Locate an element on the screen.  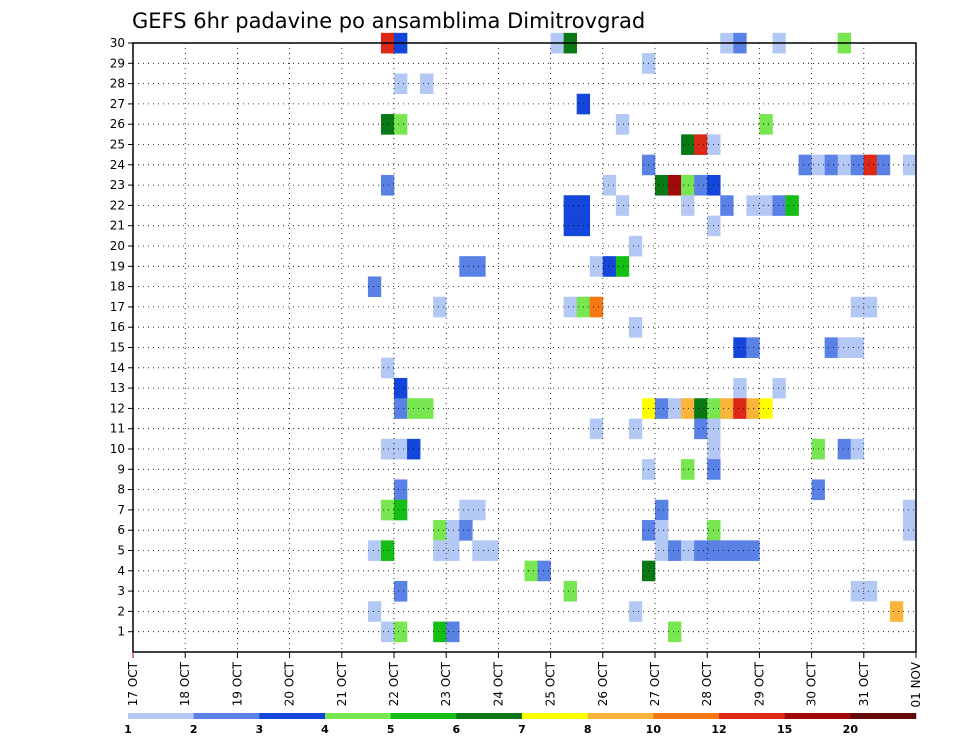
x-tick-label: 24 OCT is located at coordinates (498, 683).